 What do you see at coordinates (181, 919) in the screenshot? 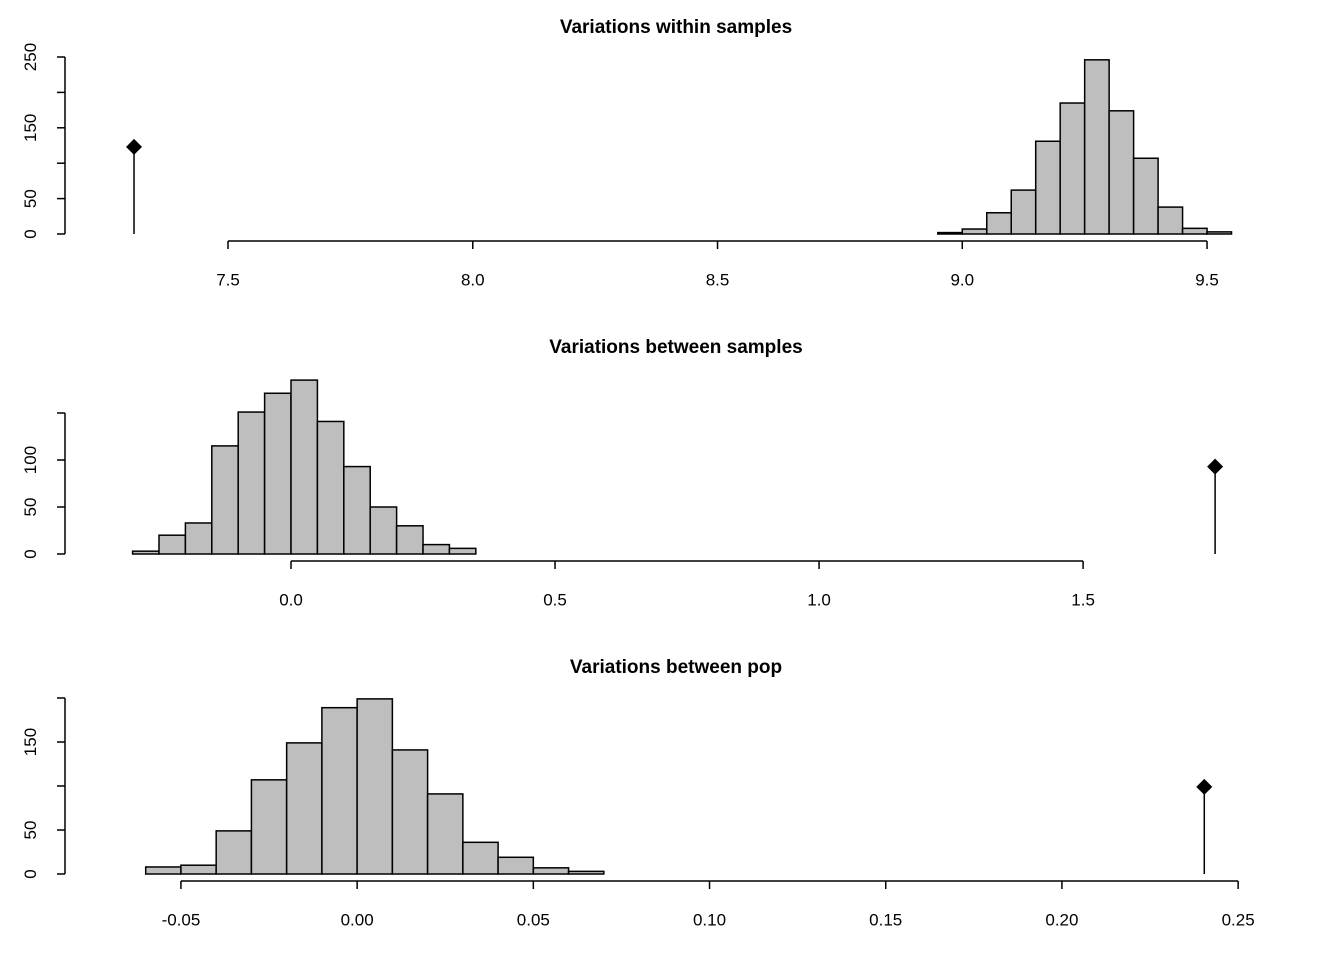
I see `x-tick-label: -0.05` at bounding box center [181, 919].